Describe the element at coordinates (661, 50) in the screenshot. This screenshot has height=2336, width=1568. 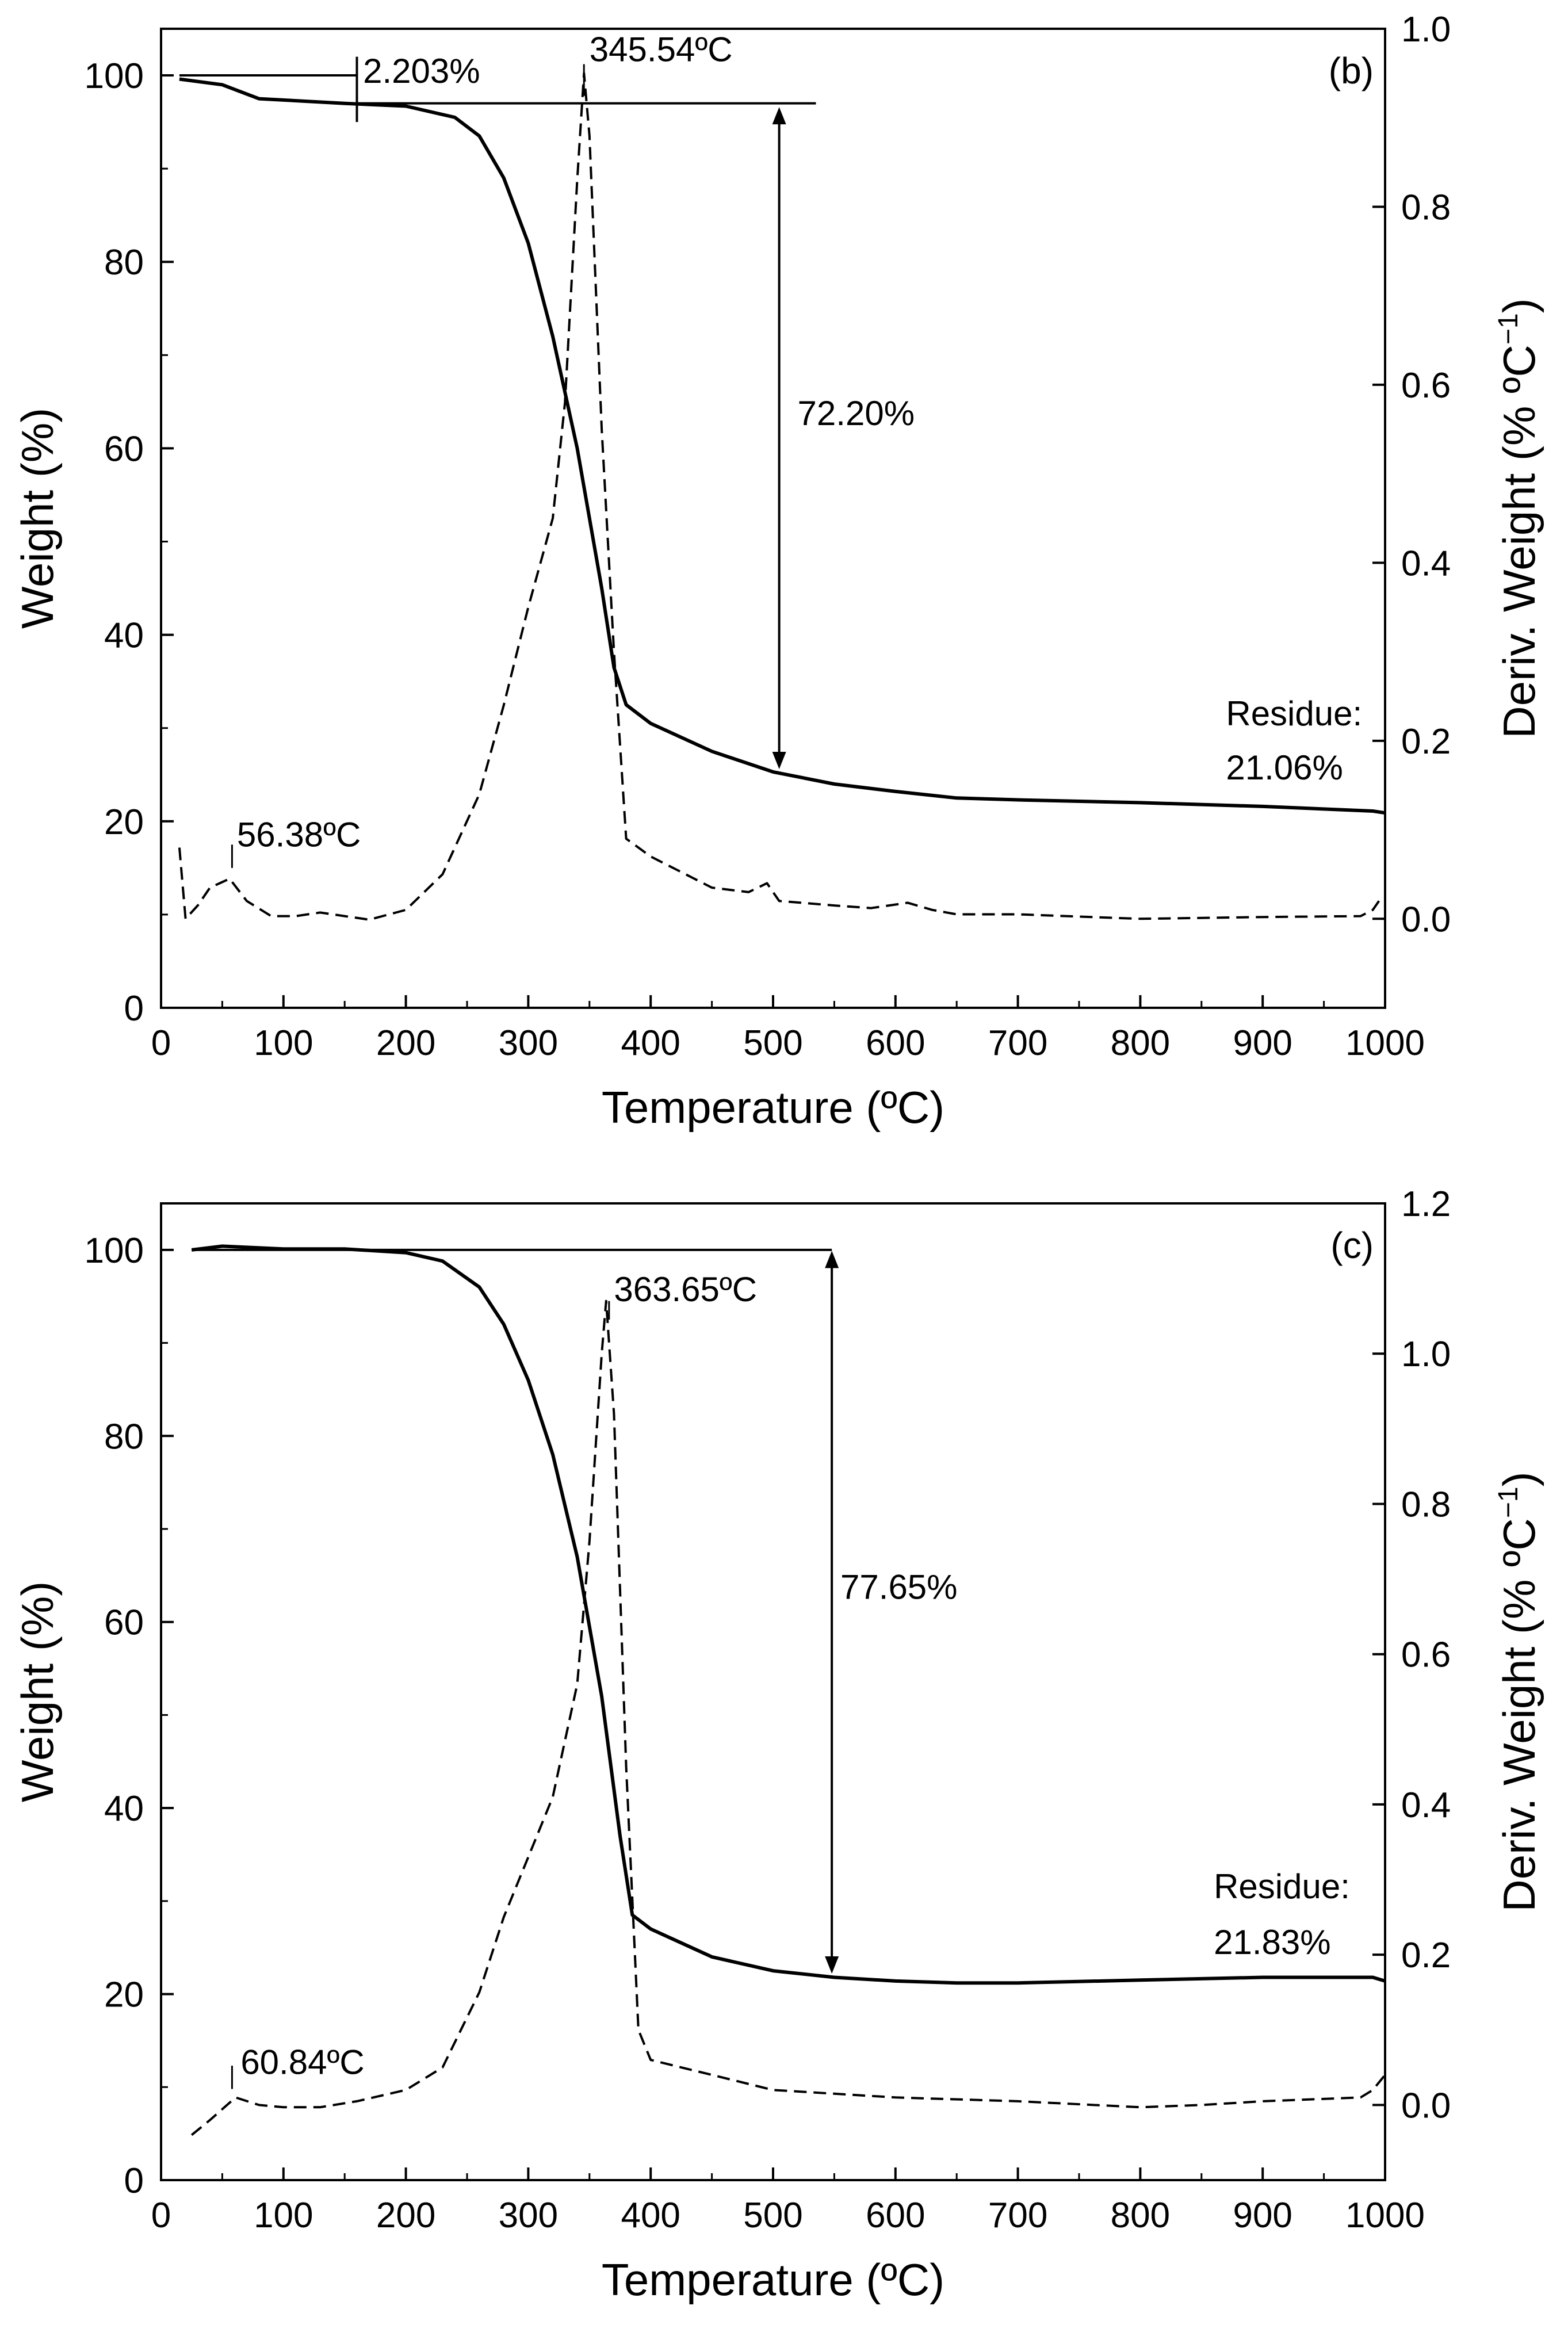
I see `annotation-label: 345.54ºC` at that location.